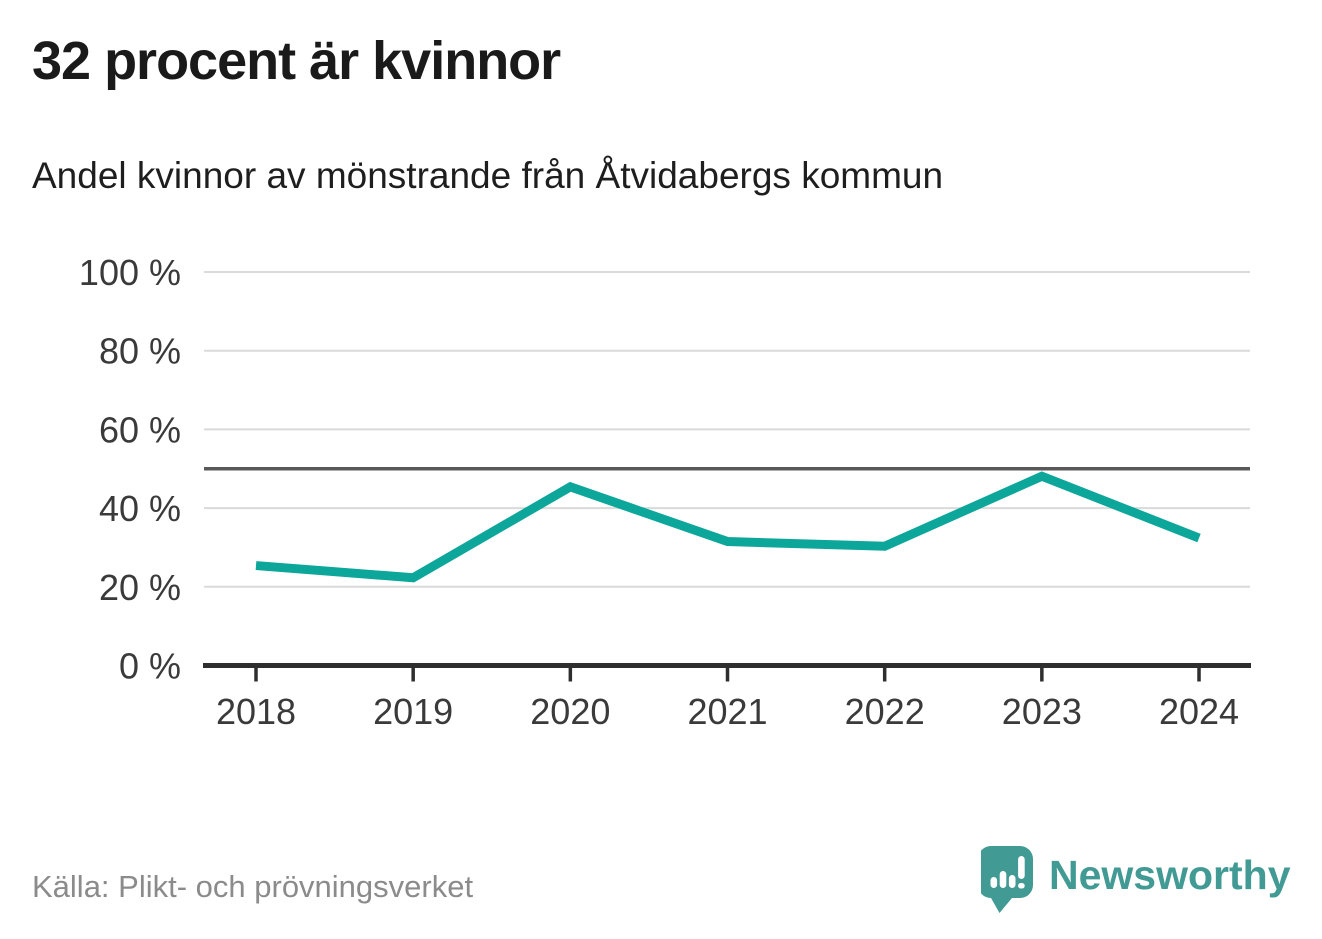 Image resolution: width=1322 pixels, height=939 pixels. Describe the element at coordinates (256, 711) in the screenshot. I see `x-tick-label: 2018` at that location.